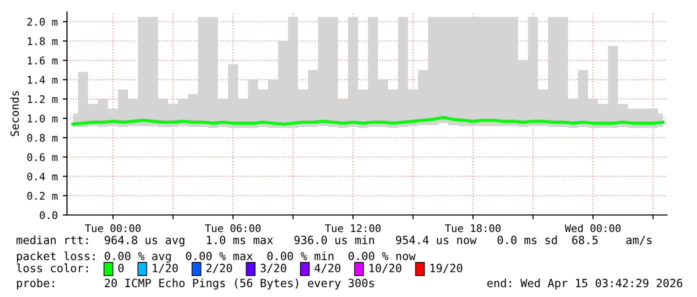 The width and height of the screenshot is (697, 297). What do you see at coordinates (43, 99) in the screenshot?
I see `y-tick-label: 1.2 m` at bounding box center [43, 99].